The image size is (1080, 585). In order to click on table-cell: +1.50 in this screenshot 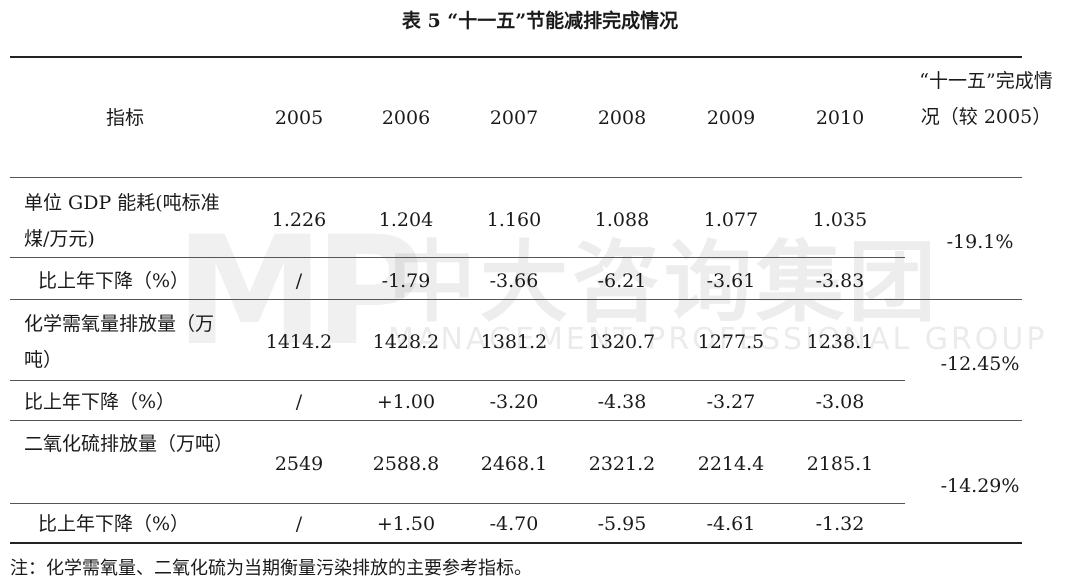, I will do `click(406, 524)`.